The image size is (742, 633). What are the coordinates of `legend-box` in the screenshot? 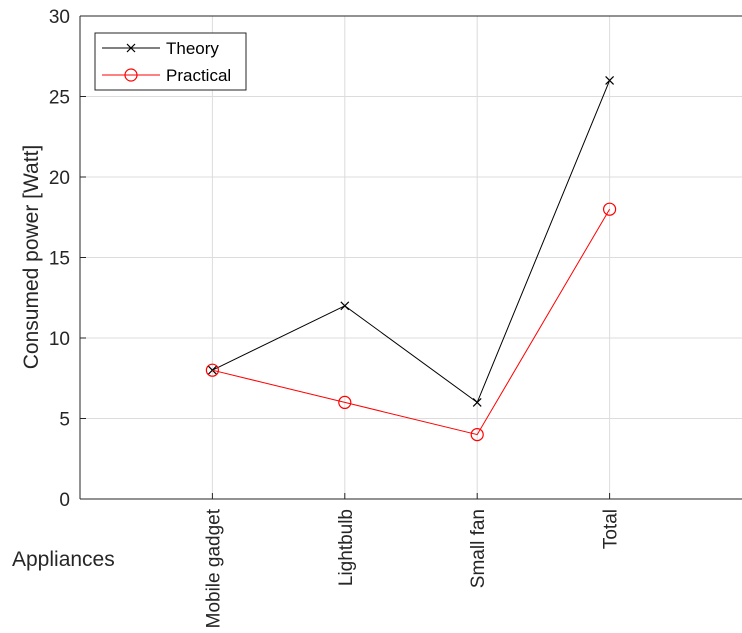 It's located at (170, 61).